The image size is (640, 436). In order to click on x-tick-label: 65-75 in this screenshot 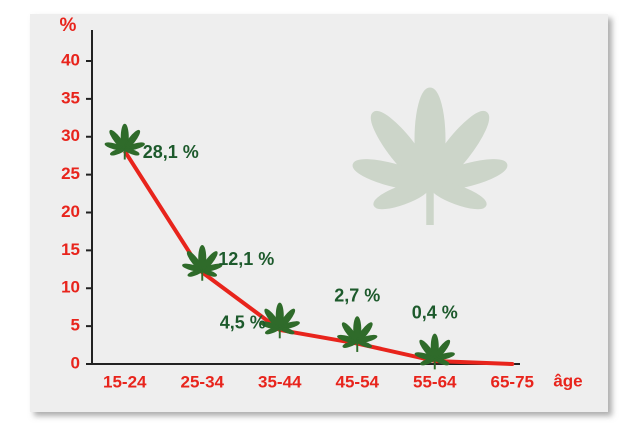, I will do `click(512, 381)`.